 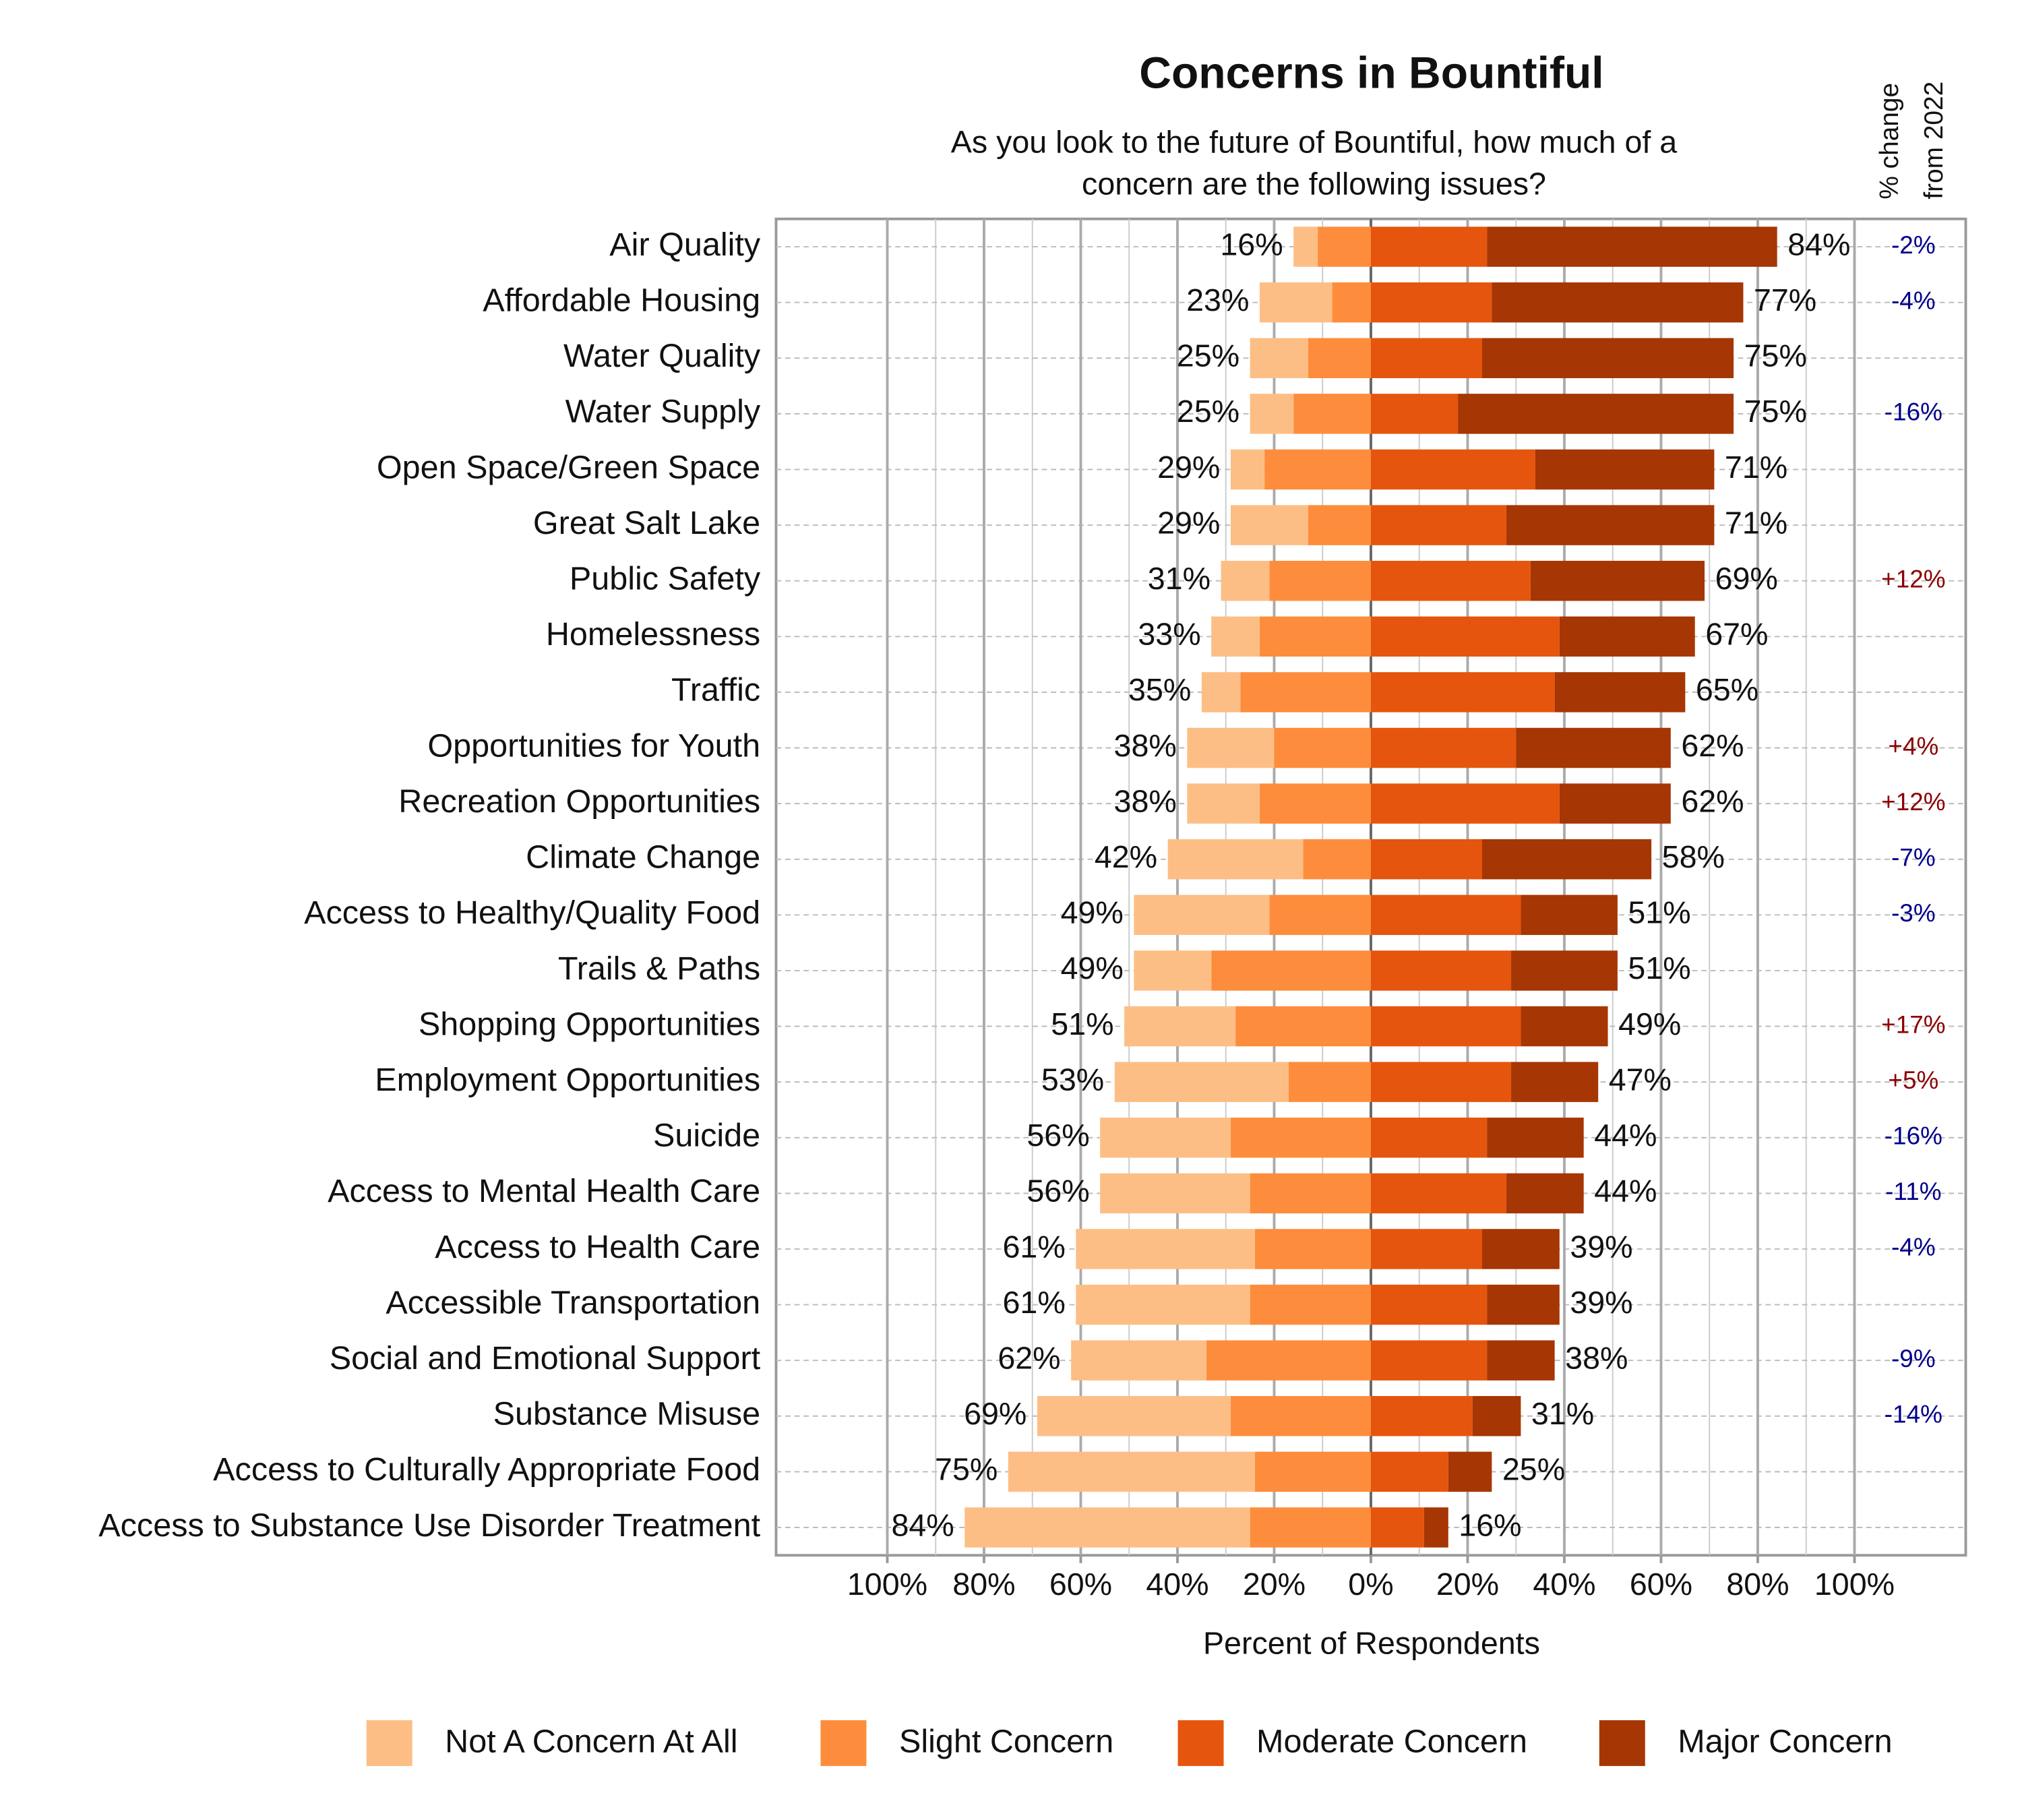 What do you see at coordinates (1490, 1524) in the screenshot?
I see `right-total-label: 16%` at bounding box center [1490, 1524].